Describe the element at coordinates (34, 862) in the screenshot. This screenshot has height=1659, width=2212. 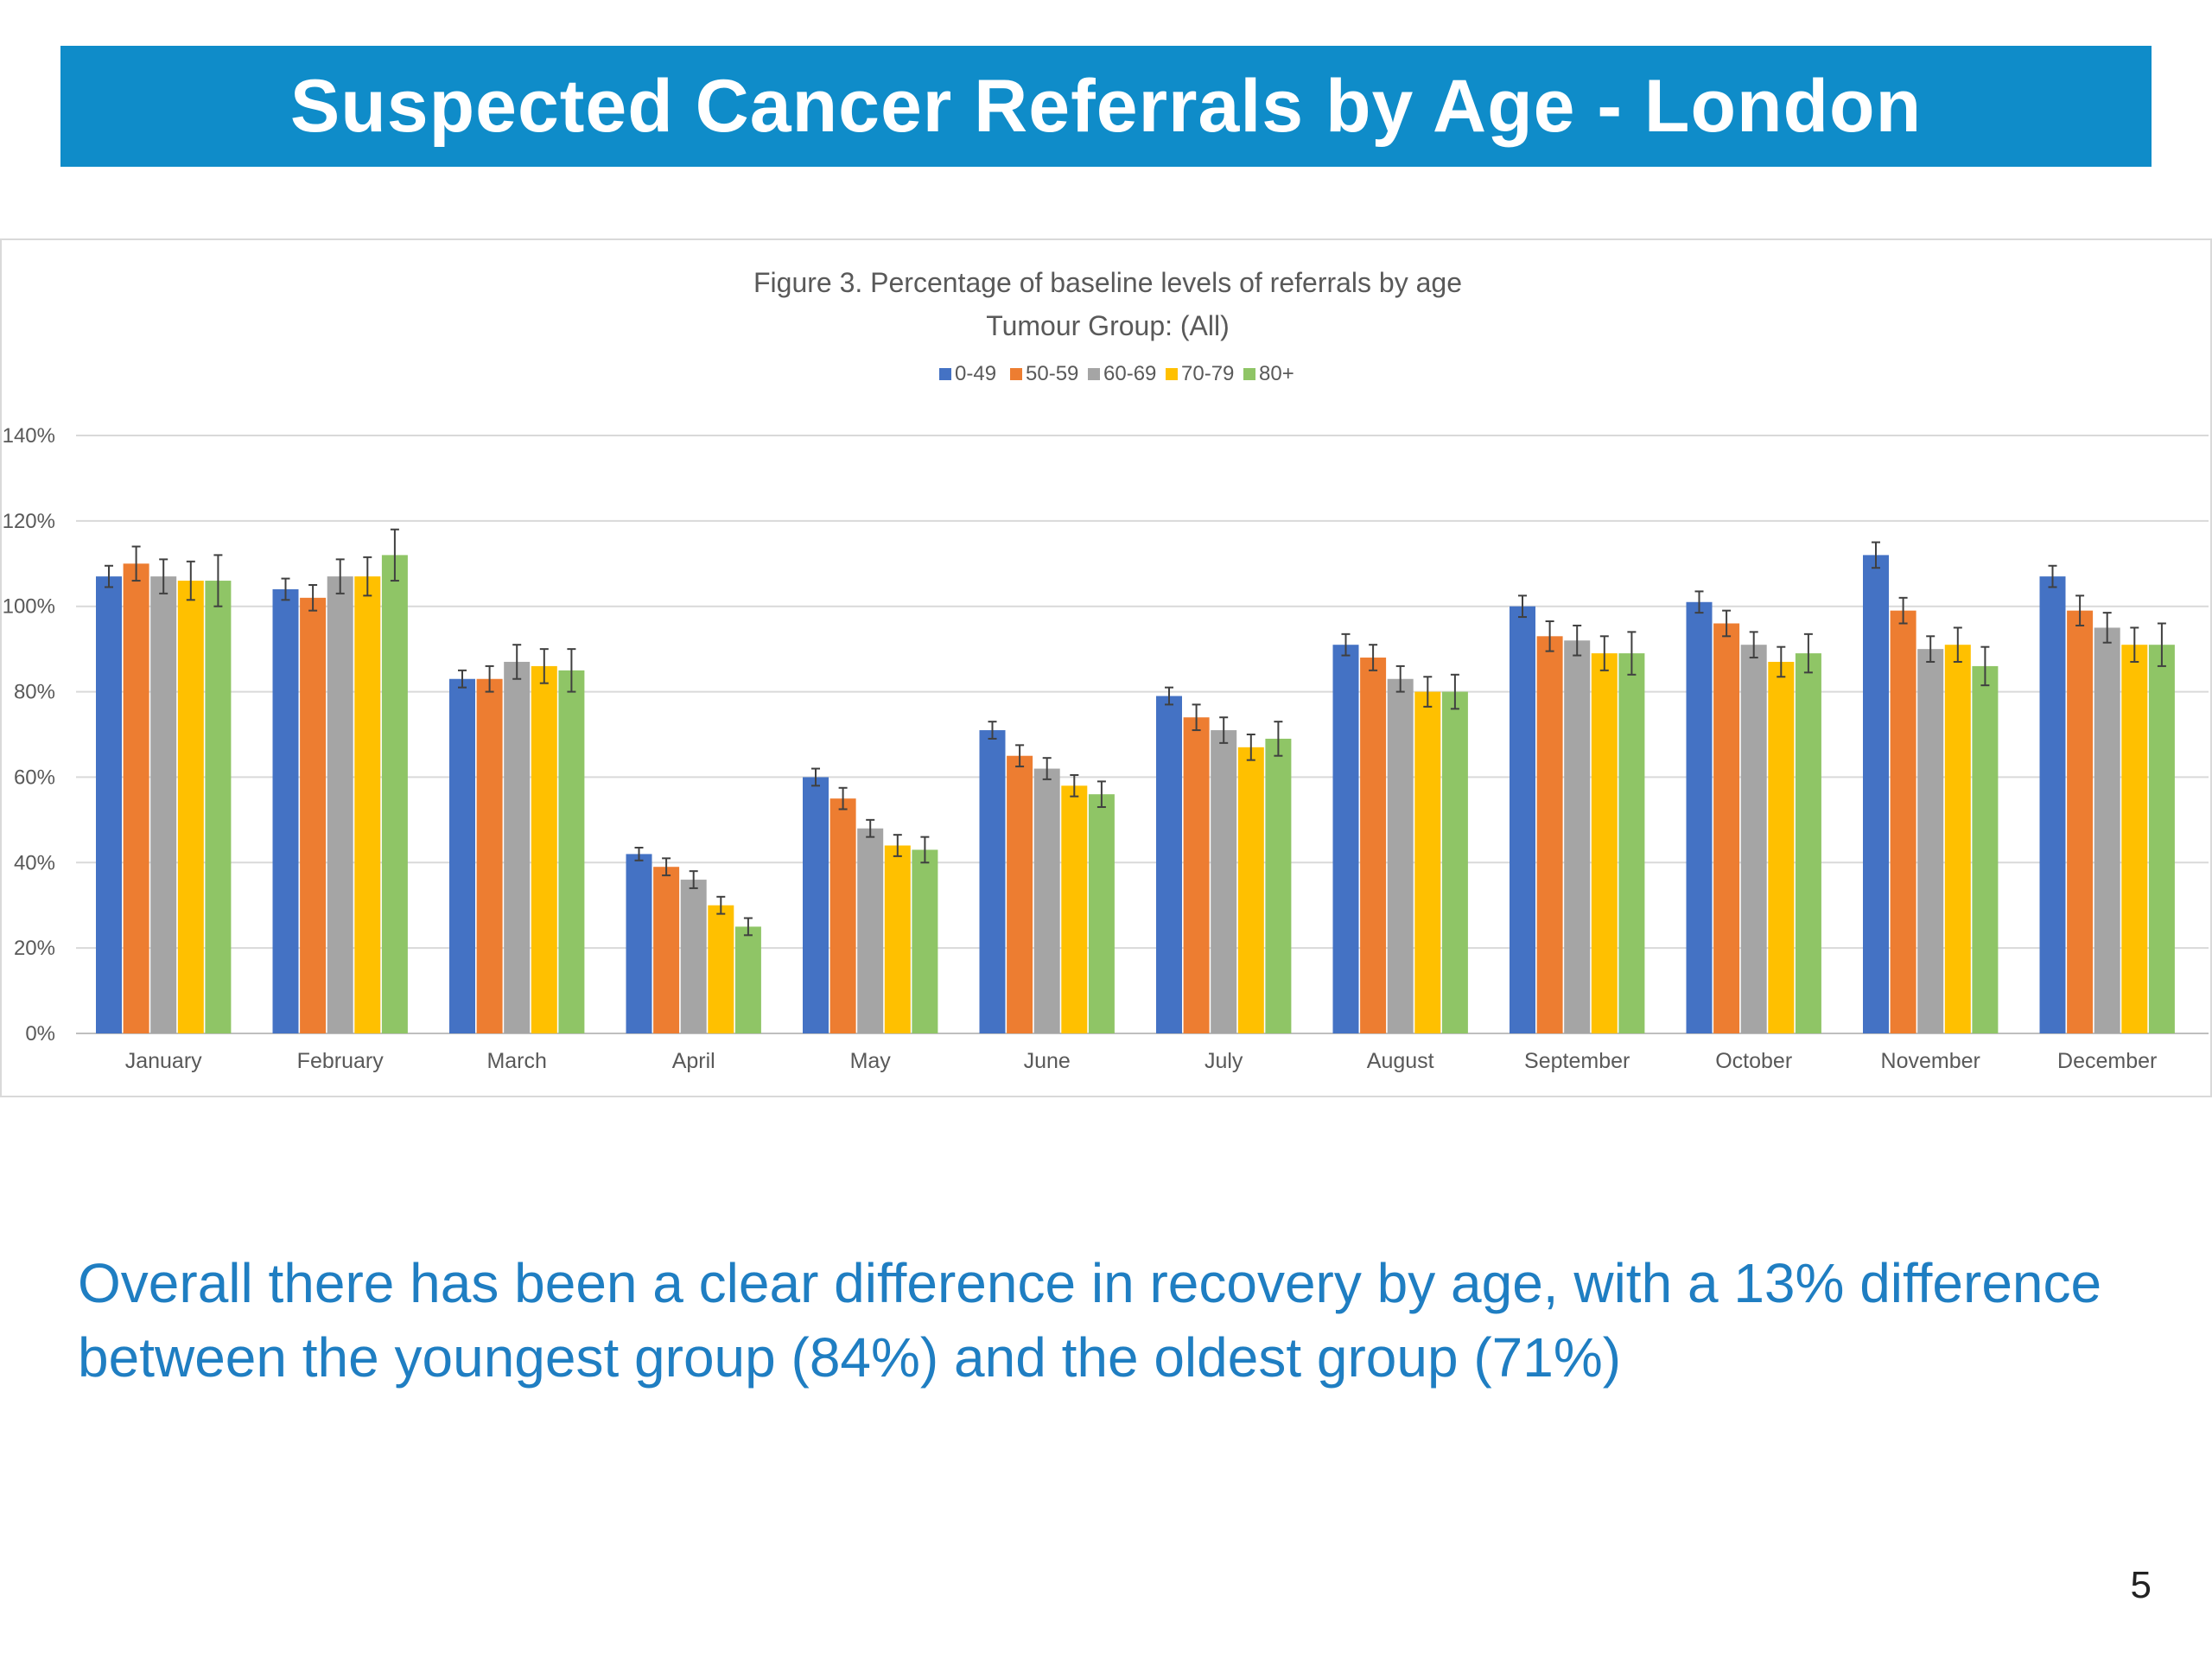
I see `y-tick-40: 40%` at that location.